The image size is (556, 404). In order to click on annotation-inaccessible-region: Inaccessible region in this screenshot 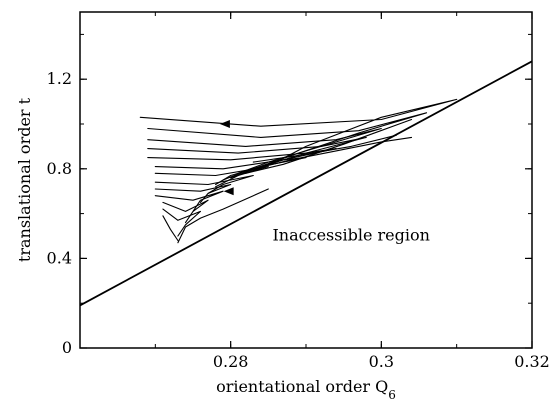, I will do `click(350, 234)`.